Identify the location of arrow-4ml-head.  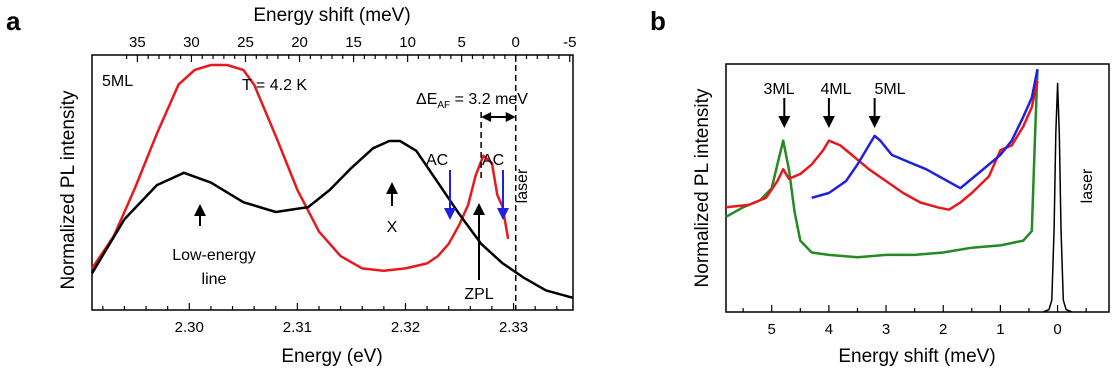
(828, 122).